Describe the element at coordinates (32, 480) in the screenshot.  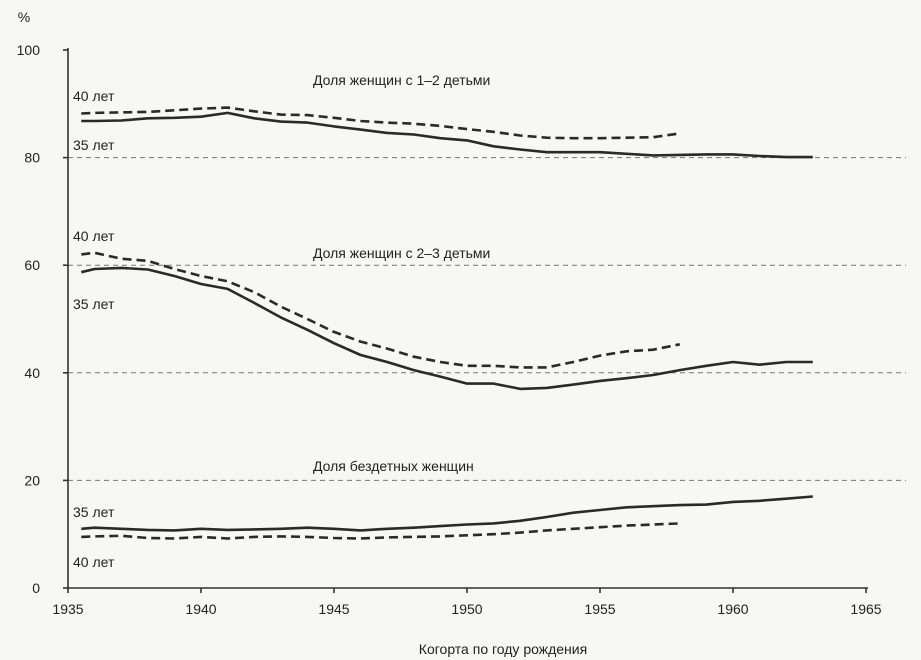
I see `y-tick-label: 20` at that location.